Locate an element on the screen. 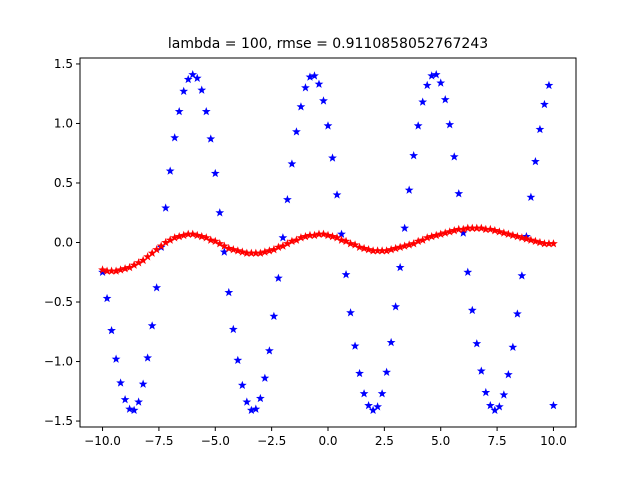 This screenshot has height=480, width=640. x-tick-label: 0.0 is located at coordinates (327, 441).